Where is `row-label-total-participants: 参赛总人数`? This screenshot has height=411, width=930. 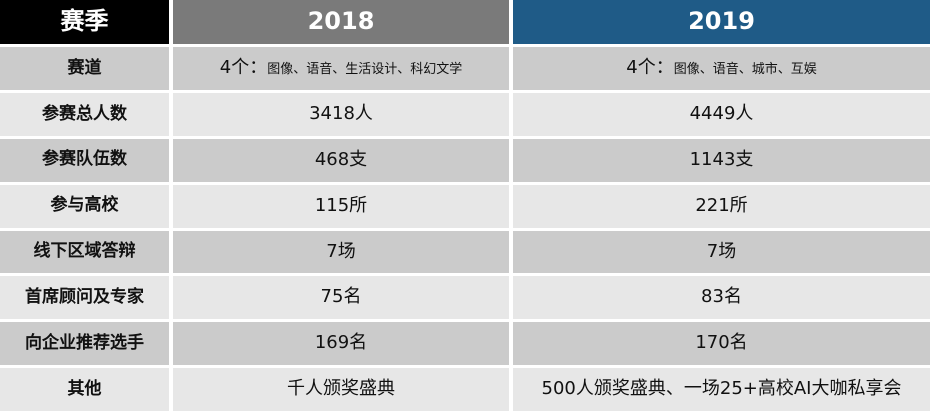 row-label-total-participants: 参赛总人数 is located at coordinates (84, 114).